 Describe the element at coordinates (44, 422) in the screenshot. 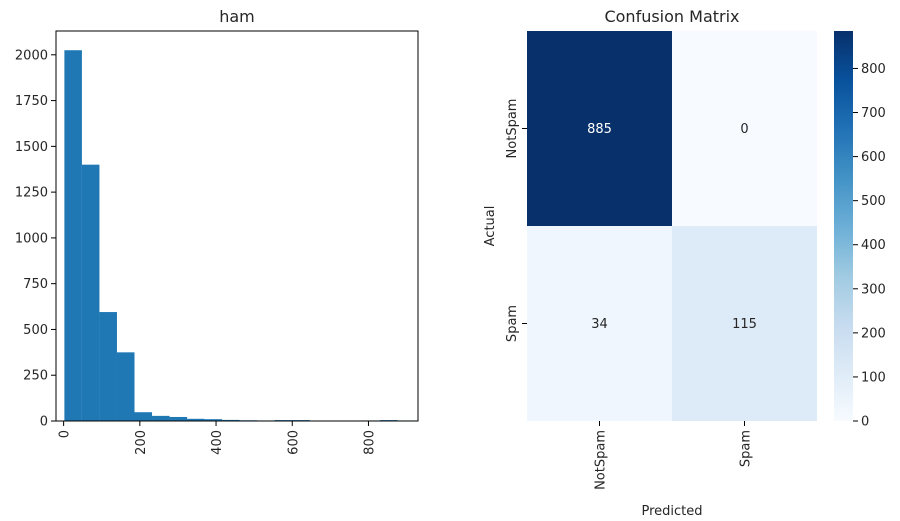

I see `histogram-y-tick-label: 0` at that location.